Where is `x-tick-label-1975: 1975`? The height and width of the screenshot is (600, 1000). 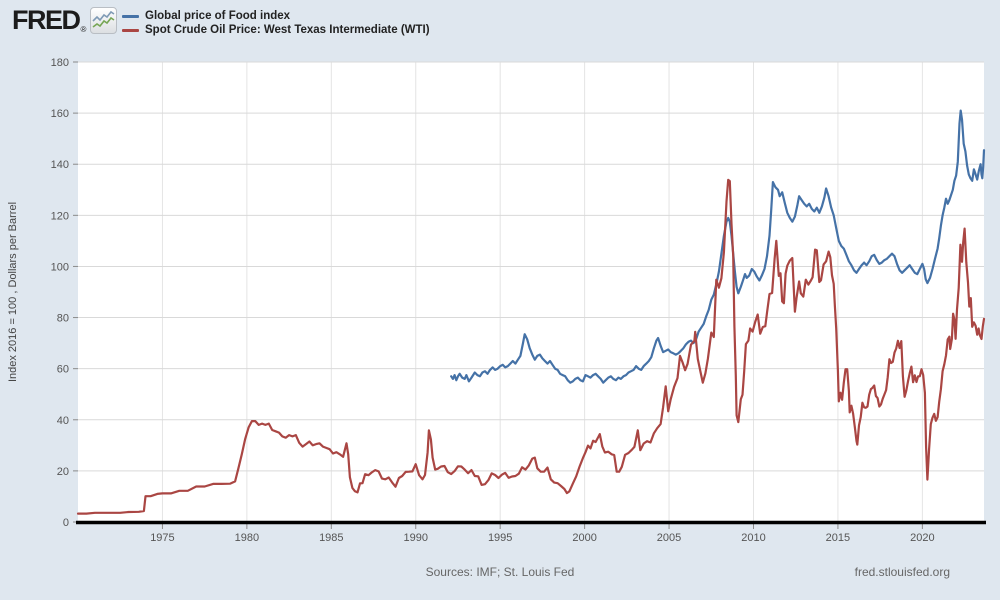
x-tick-label-1975: 1975 is located at coordinates (162, 538).